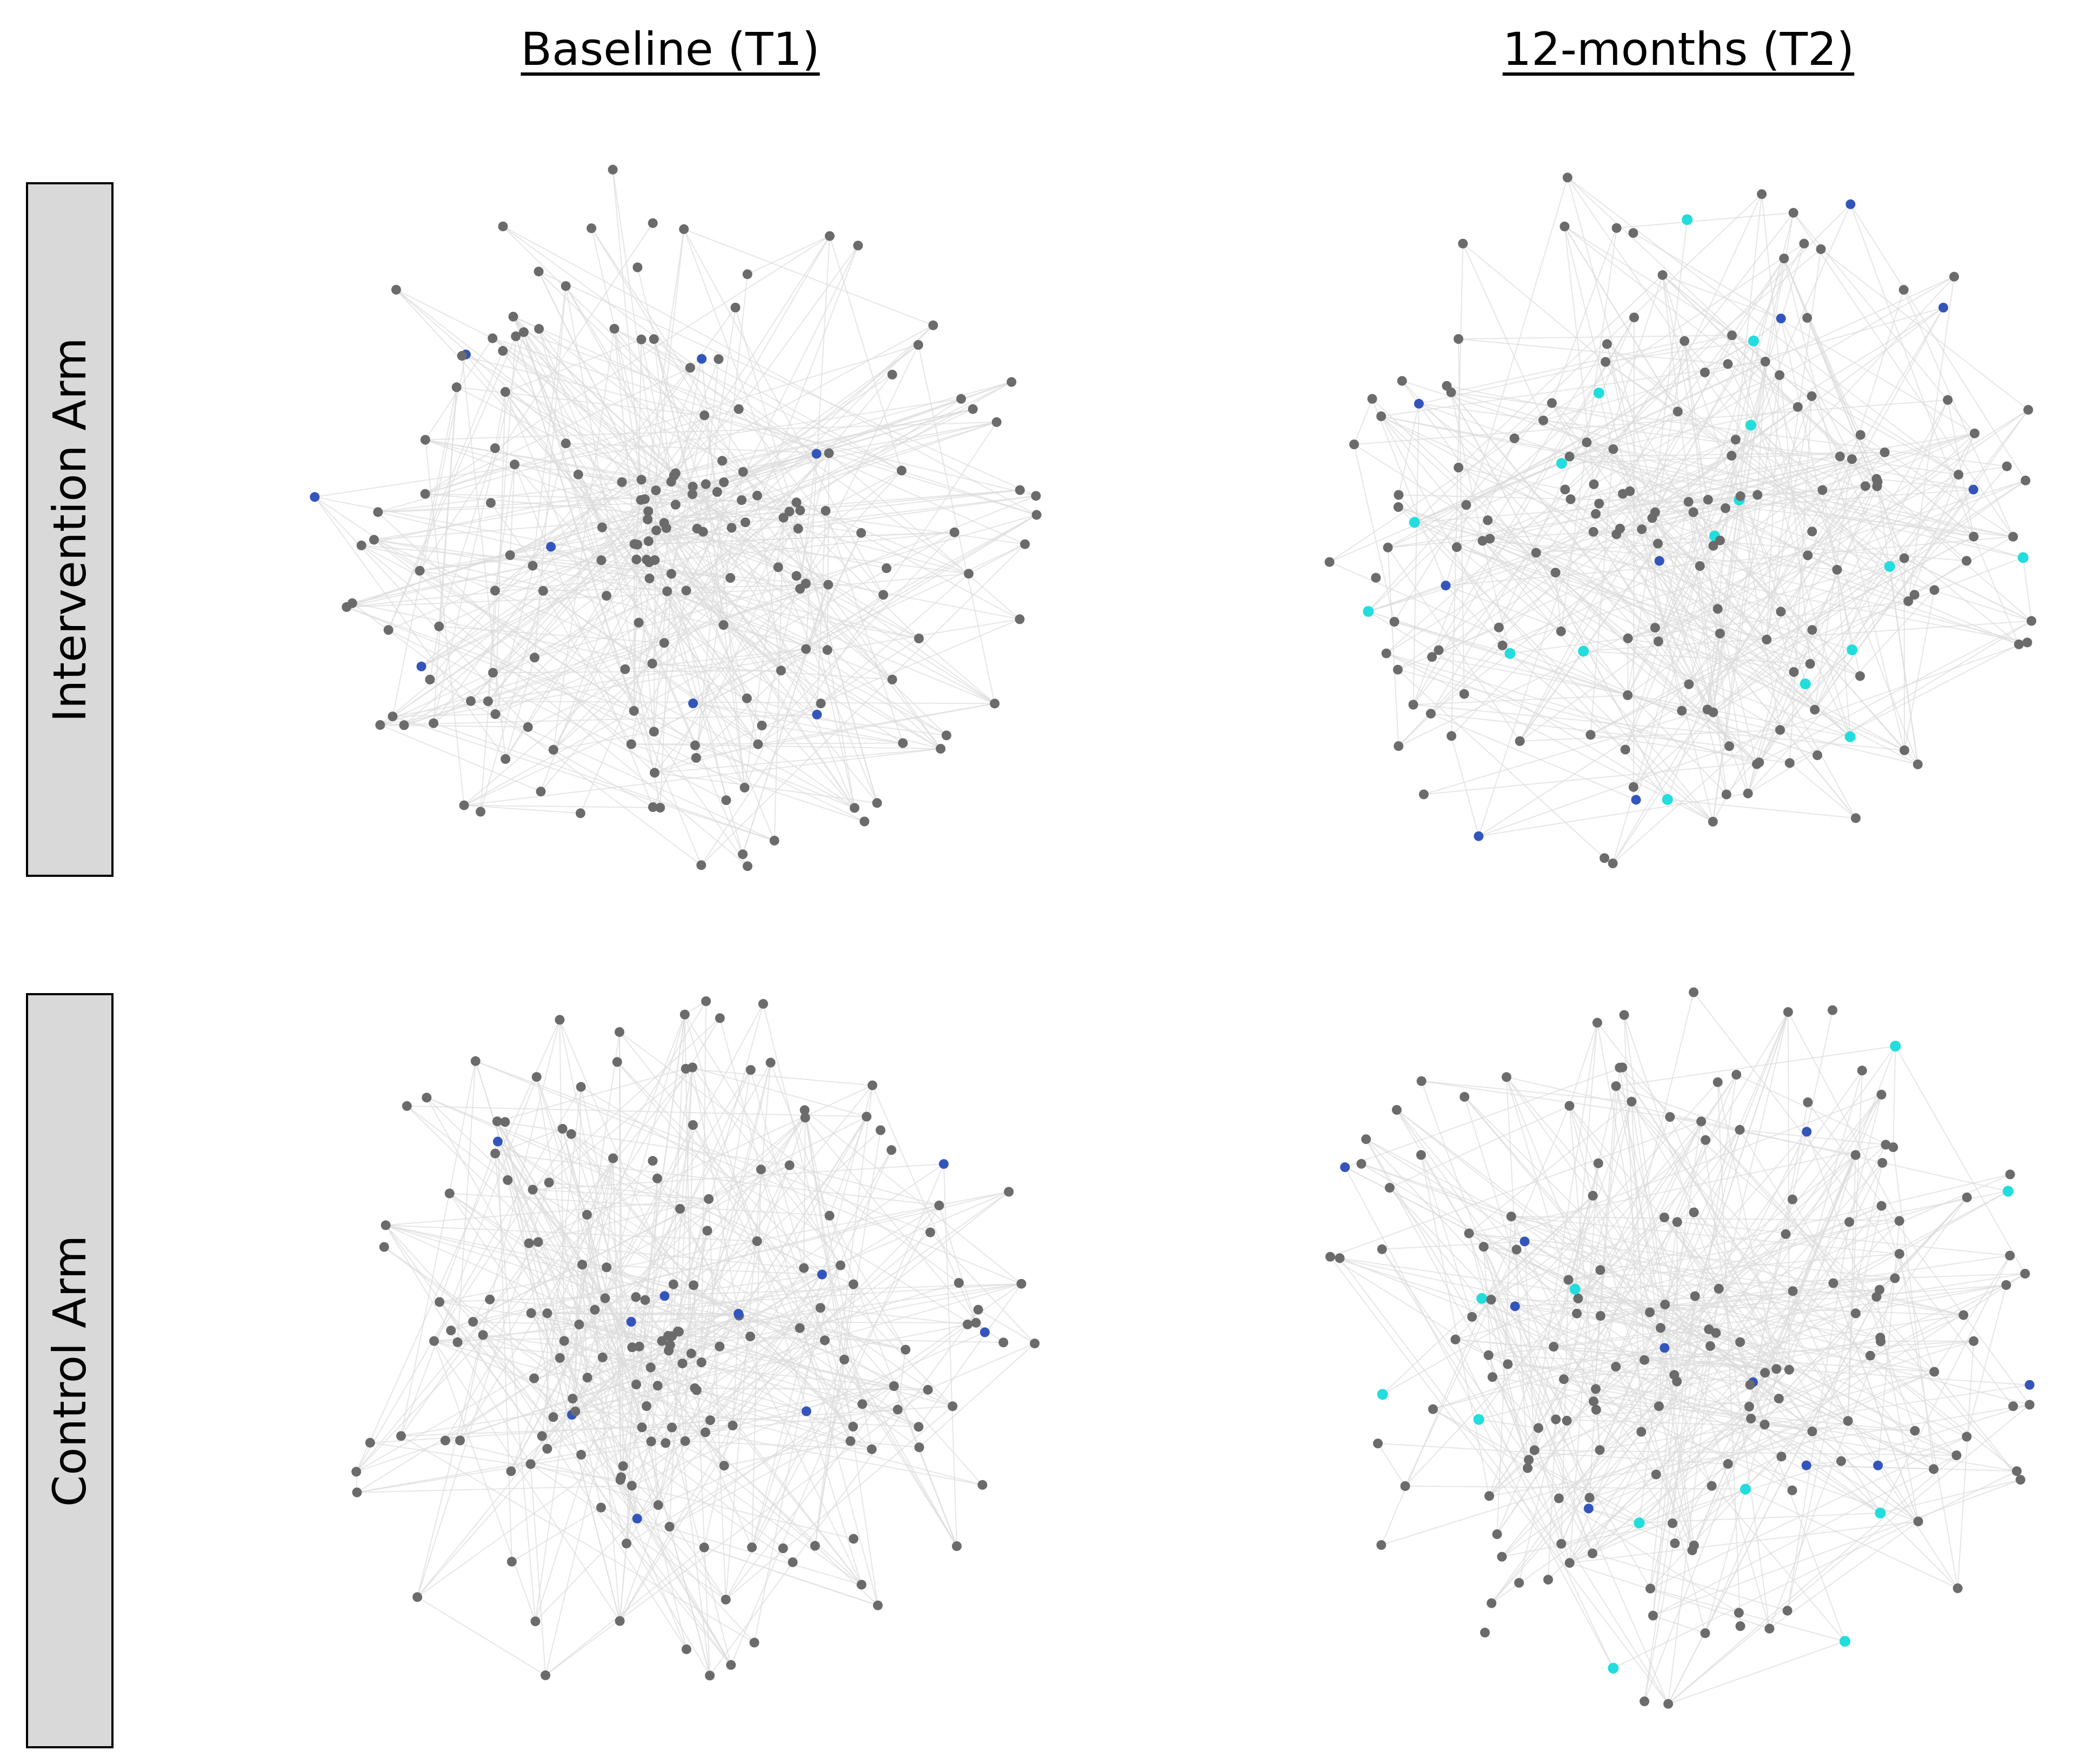  I want to click on network-node-cyan, so click(1640, 1522).